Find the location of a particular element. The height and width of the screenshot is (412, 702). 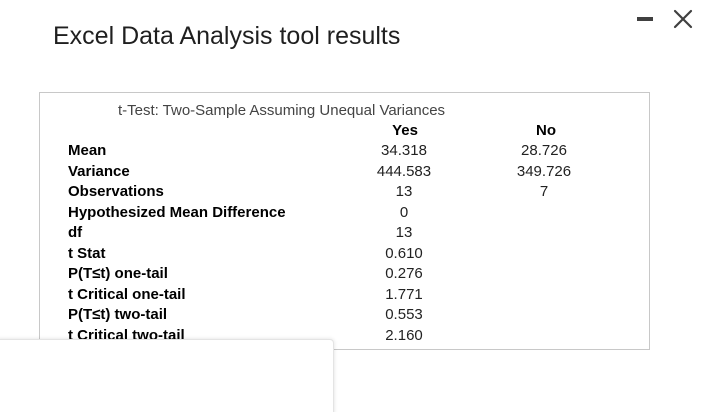

row-label: Mean is located at coordinates (87, 150).